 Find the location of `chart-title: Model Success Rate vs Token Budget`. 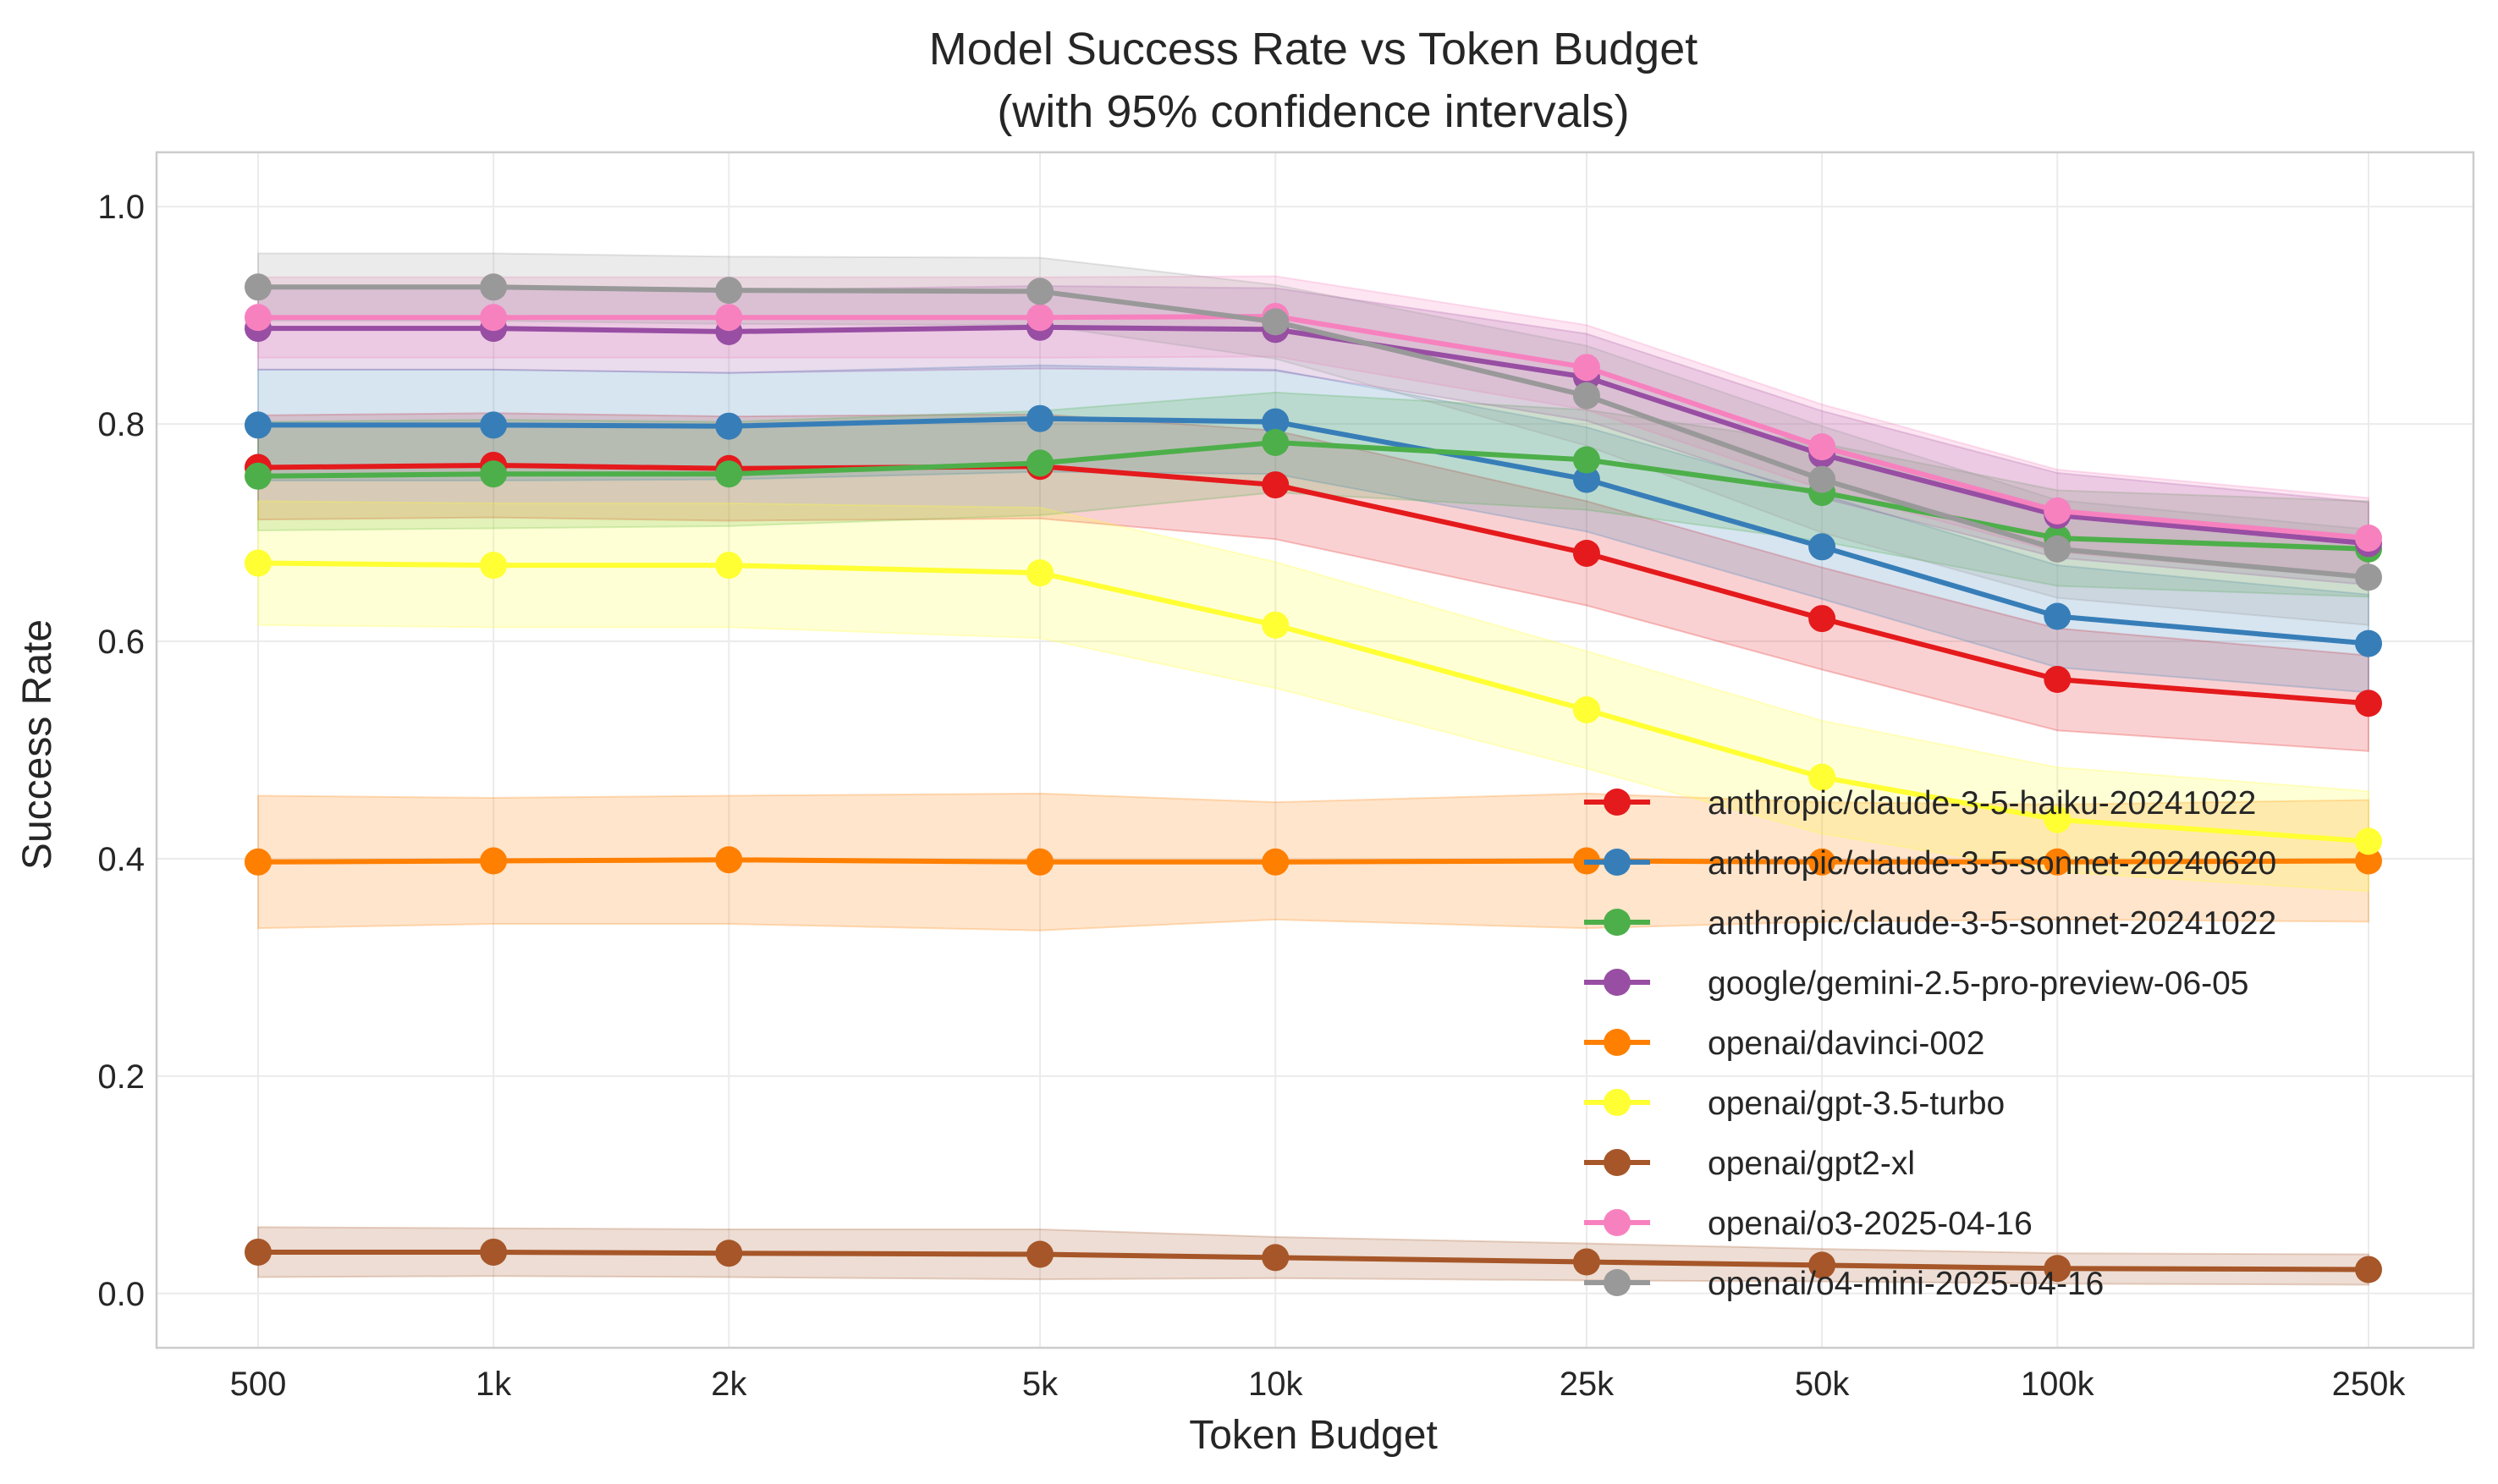

chart-title: Model Success Rate vs Token Budget is located at coordinates (1313, 49).